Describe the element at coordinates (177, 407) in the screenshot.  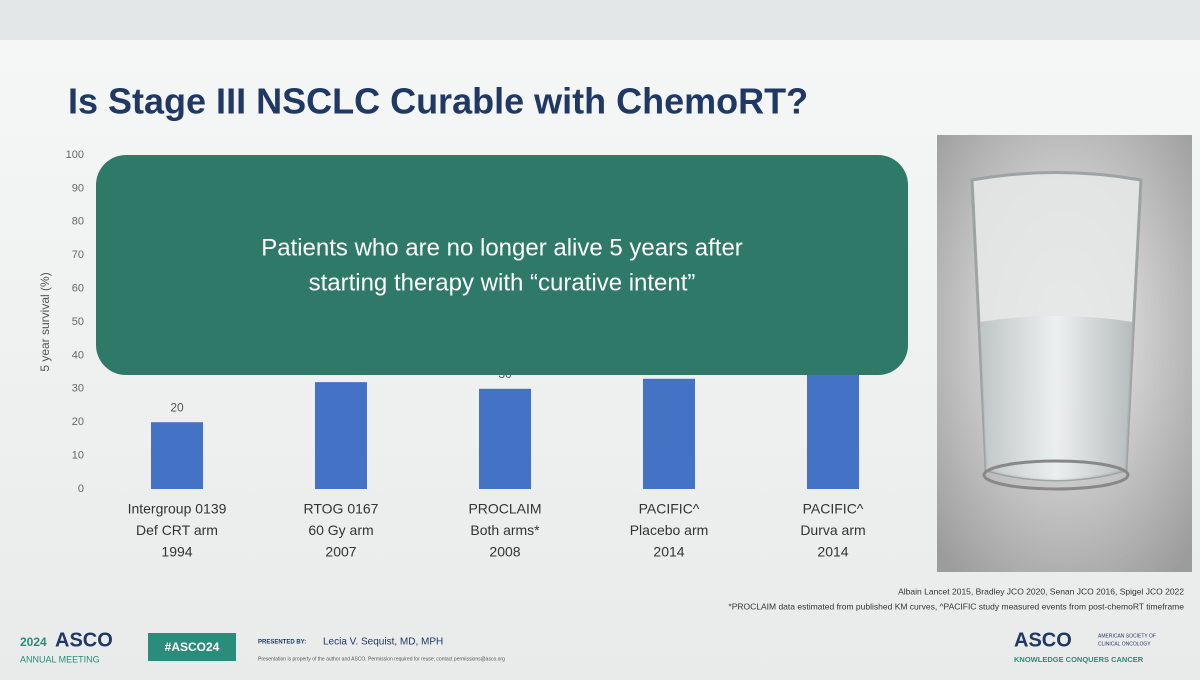
I see `data-label: 20` at that location.